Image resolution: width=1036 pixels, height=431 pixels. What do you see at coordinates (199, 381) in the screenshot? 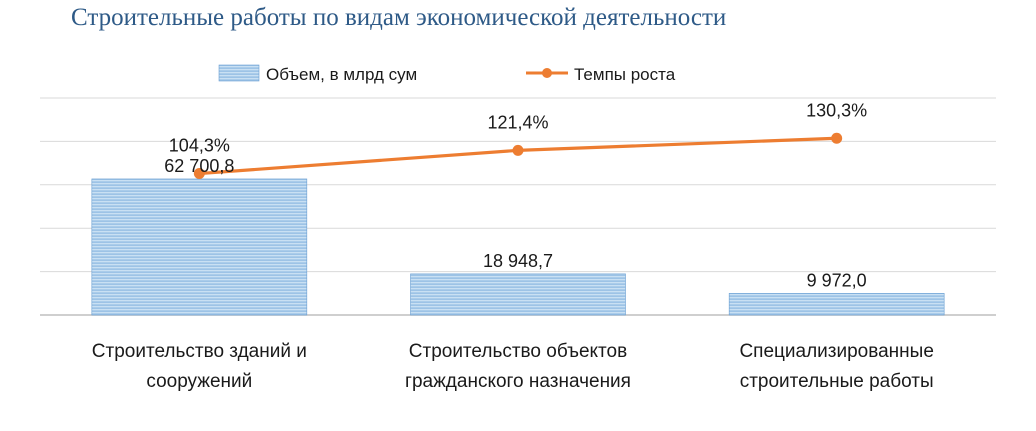
I see `x-tick-label: сооружений` at bounding box center [199, 381].